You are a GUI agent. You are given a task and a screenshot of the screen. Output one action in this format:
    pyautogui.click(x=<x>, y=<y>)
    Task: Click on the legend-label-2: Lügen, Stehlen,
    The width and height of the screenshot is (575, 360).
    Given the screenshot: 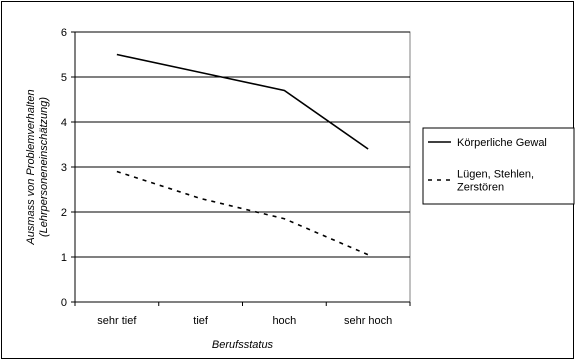 What is the action you would take?
    pyautogui.click(x=495, y=175)
    